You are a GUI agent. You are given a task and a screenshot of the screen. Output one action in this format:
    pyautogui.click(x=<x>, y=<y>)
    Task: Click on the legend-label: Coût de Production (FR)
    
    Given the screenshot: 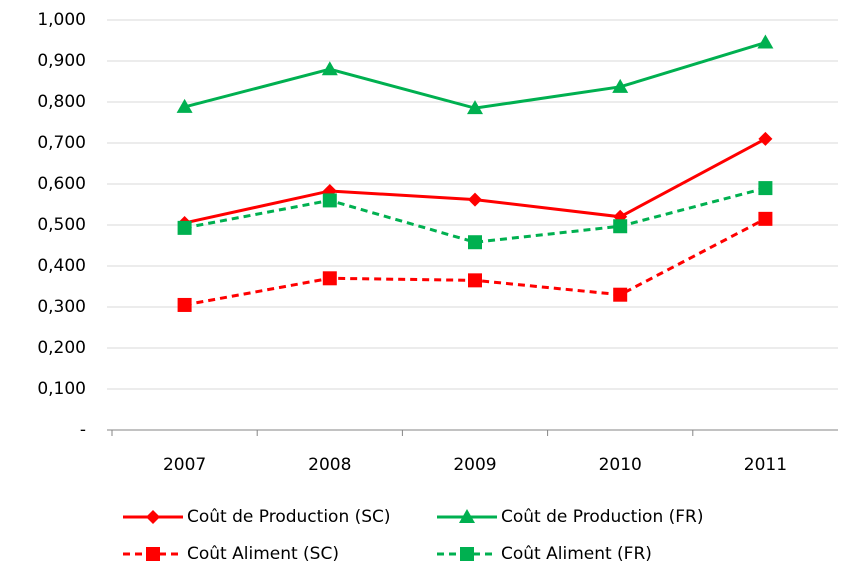 What is the action you would take?
    pyautogui.click(x=602, y=517)
    